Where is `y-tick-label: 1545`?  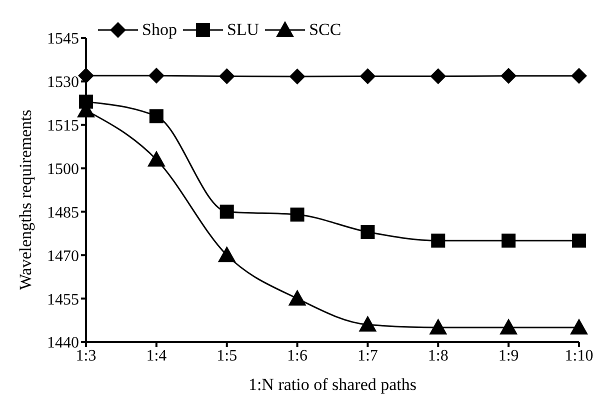
y-tick-label: 1545 is located at coordinates (63, 39).